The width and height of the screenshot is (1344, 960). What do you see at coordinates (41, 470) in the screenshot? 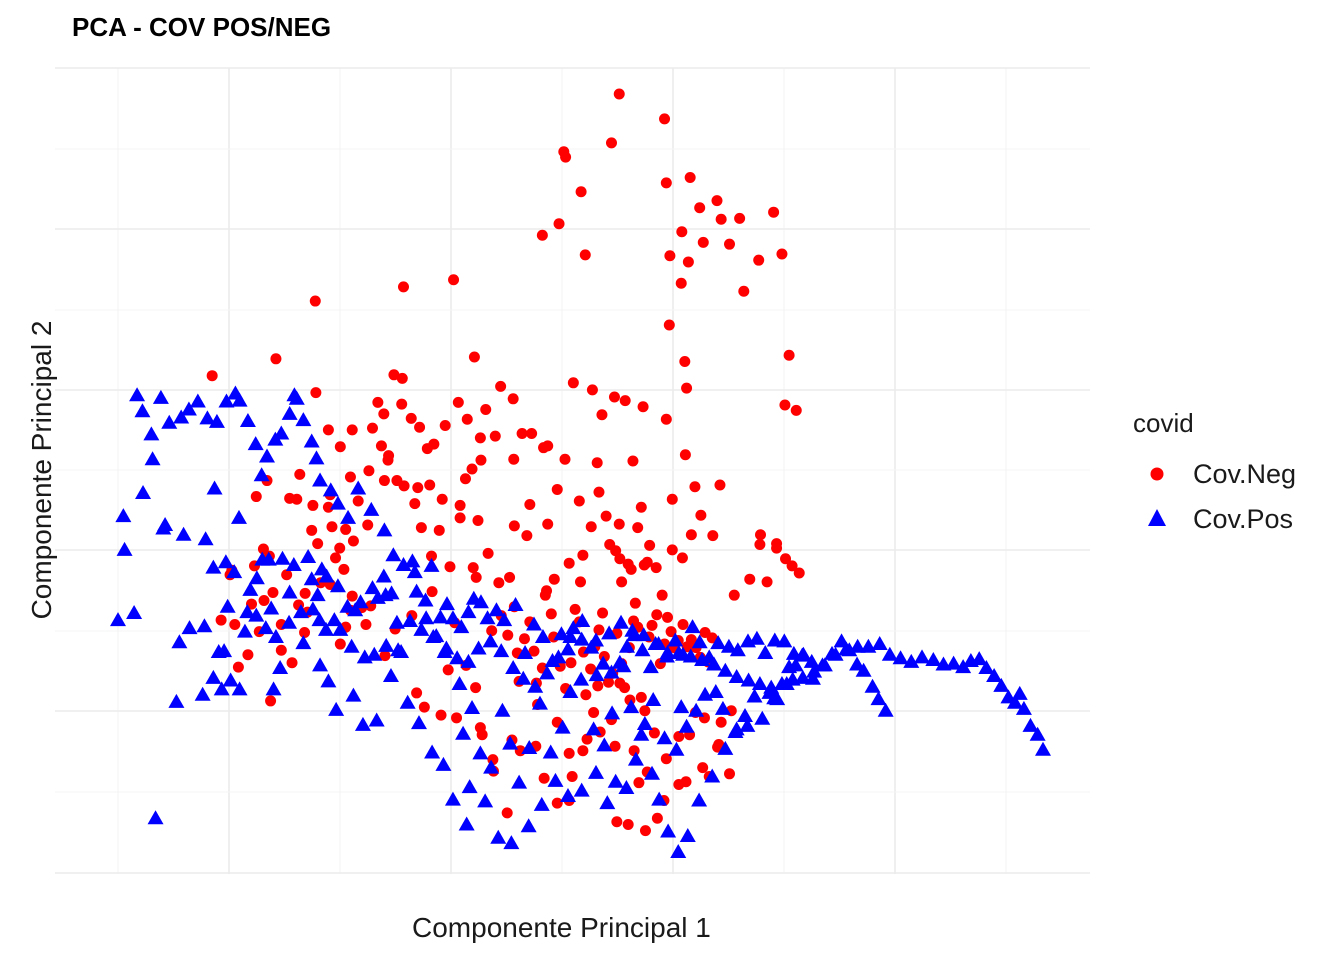
I see `y-axis-label: Componente Principal 2` at bounding box center [41, 470].